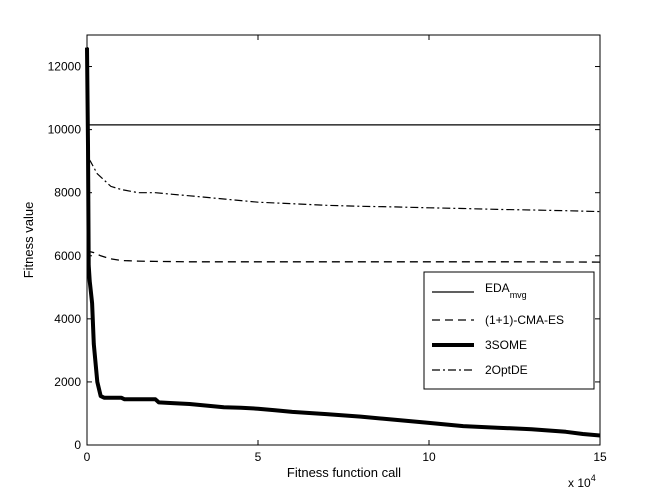  I want to click on x-tick-label: 0, so click(87, 457).